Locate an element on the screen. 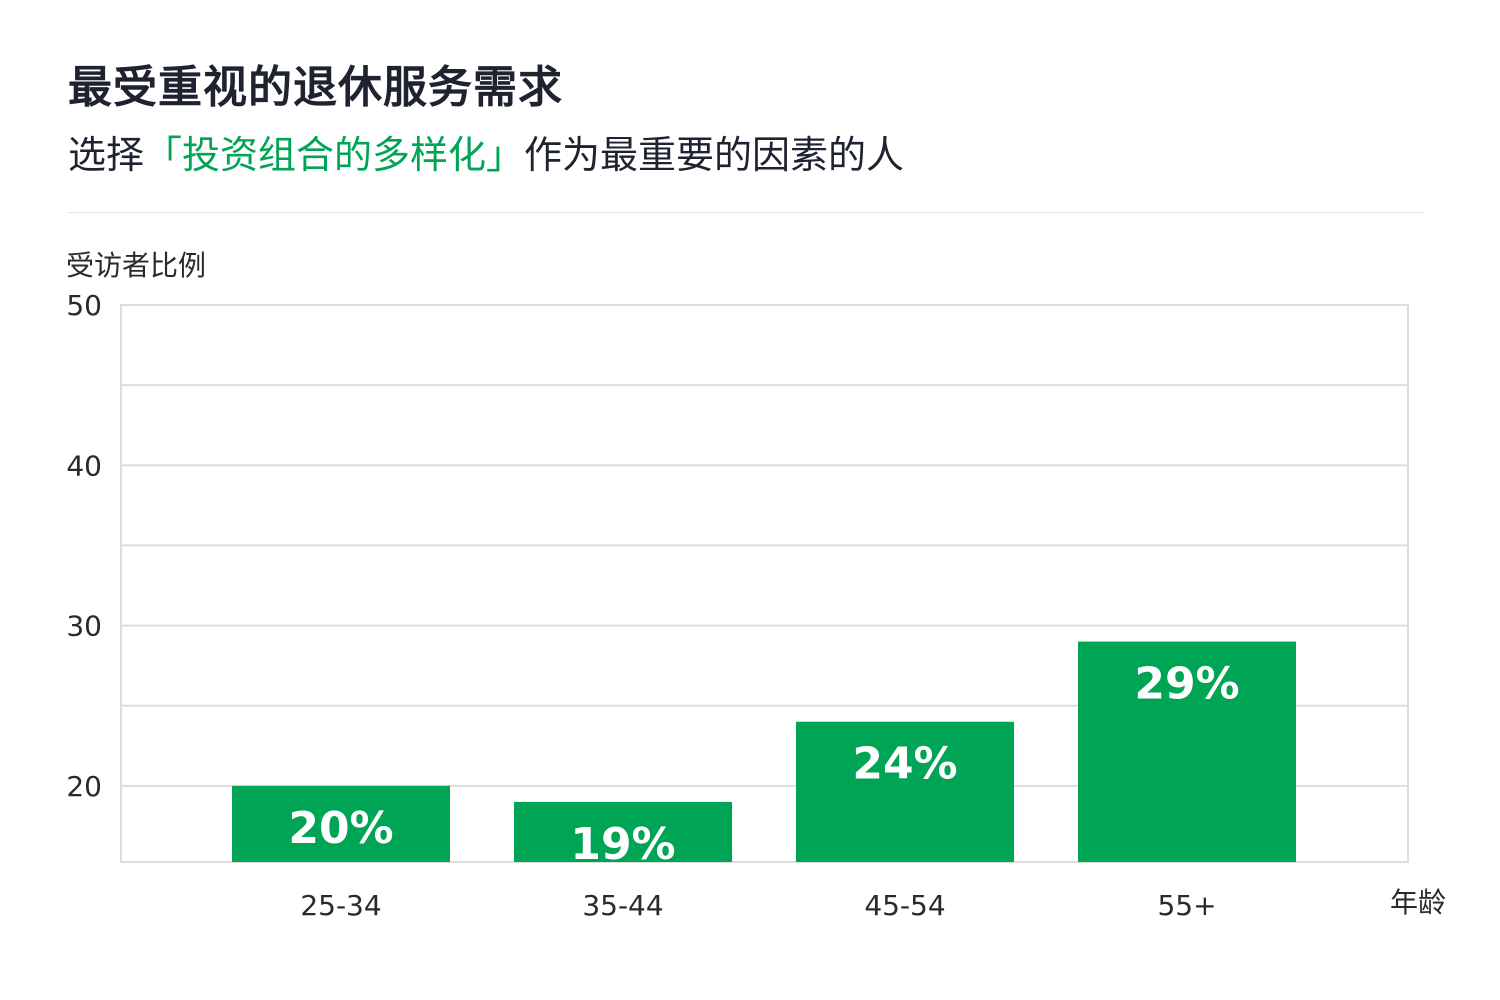 This screenshot has width=1500, height=1000. y-tick-label: 30 is located at coordinates (84, 626).